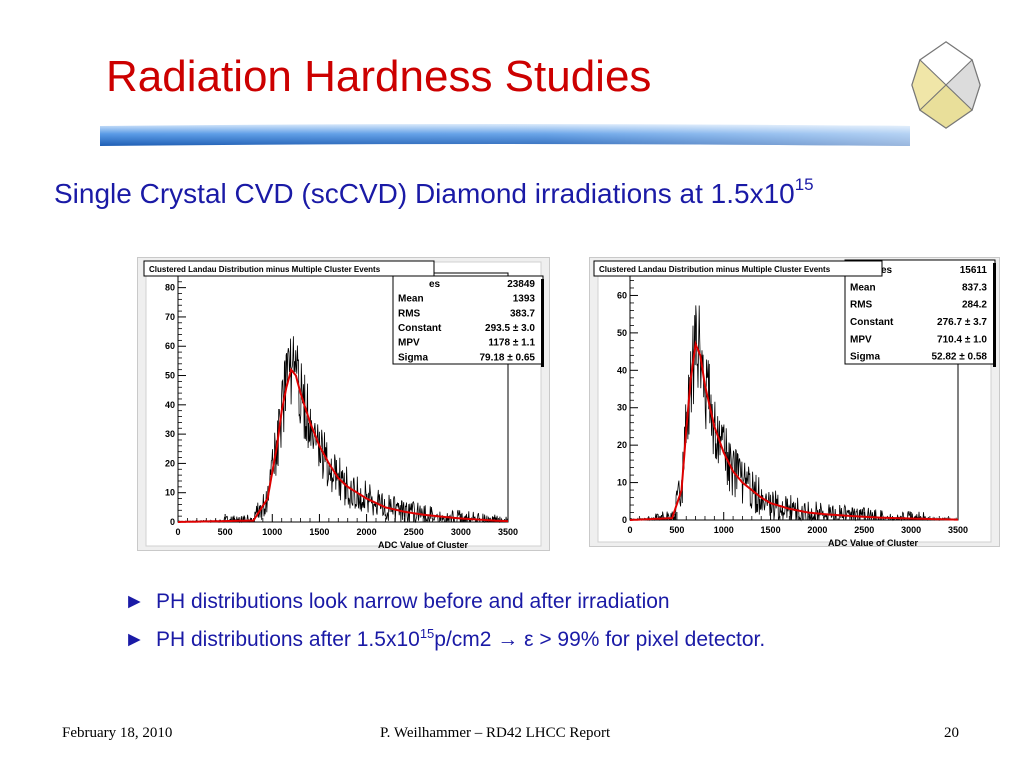 This screenshot has height=768, width=1024. What do you see at coordinates (170, 317) in the screenshot?
I see `y-tick-label: 70` at bounding box center [170, 317].